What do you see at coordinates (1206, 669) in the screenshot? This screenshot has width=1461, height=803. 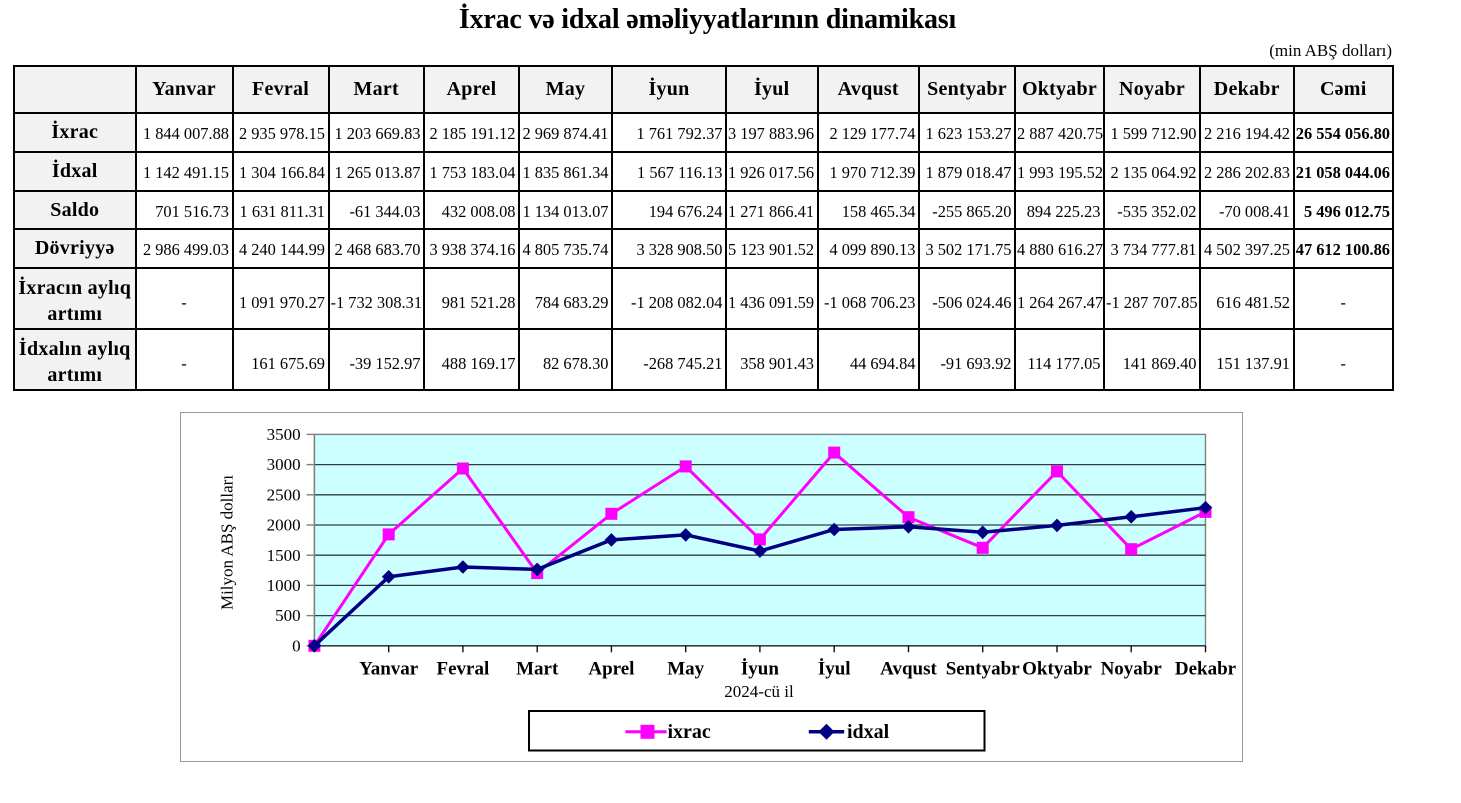 I see `svg-text: Dekabr` at bounding box center [1206, 669].